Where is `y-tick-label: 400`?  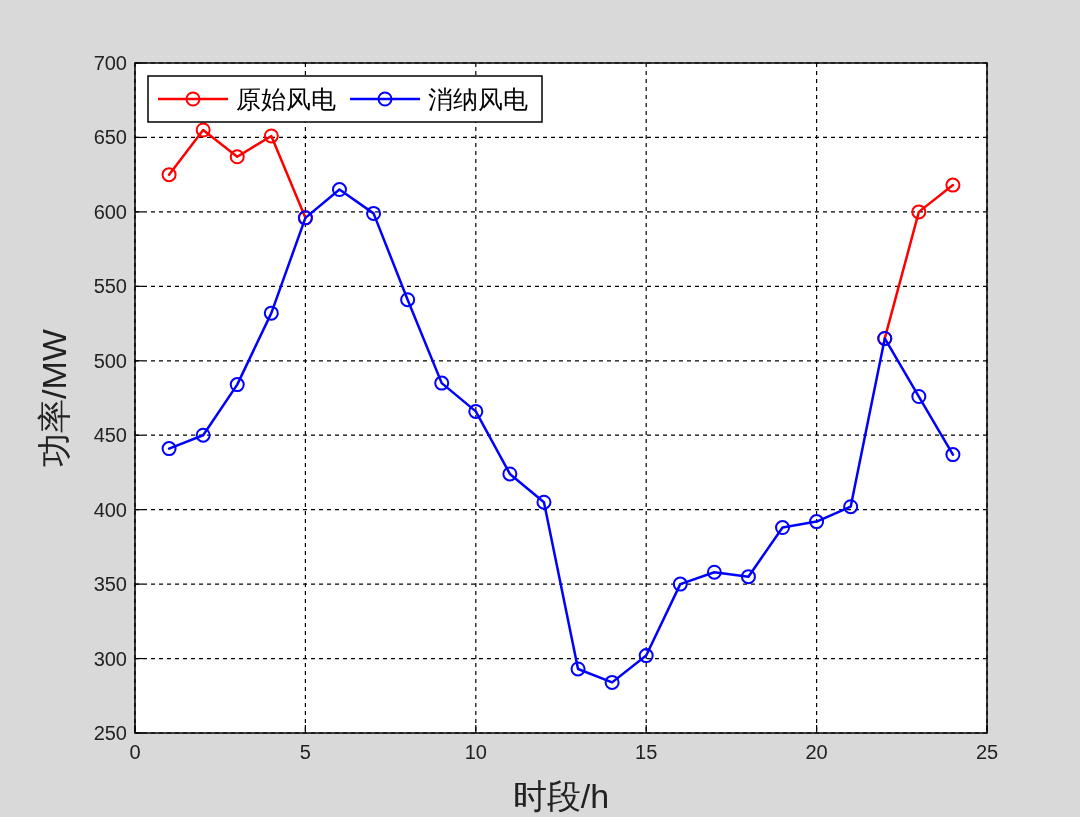 y-tick-label: 400 is located at coordinates (110, 509).